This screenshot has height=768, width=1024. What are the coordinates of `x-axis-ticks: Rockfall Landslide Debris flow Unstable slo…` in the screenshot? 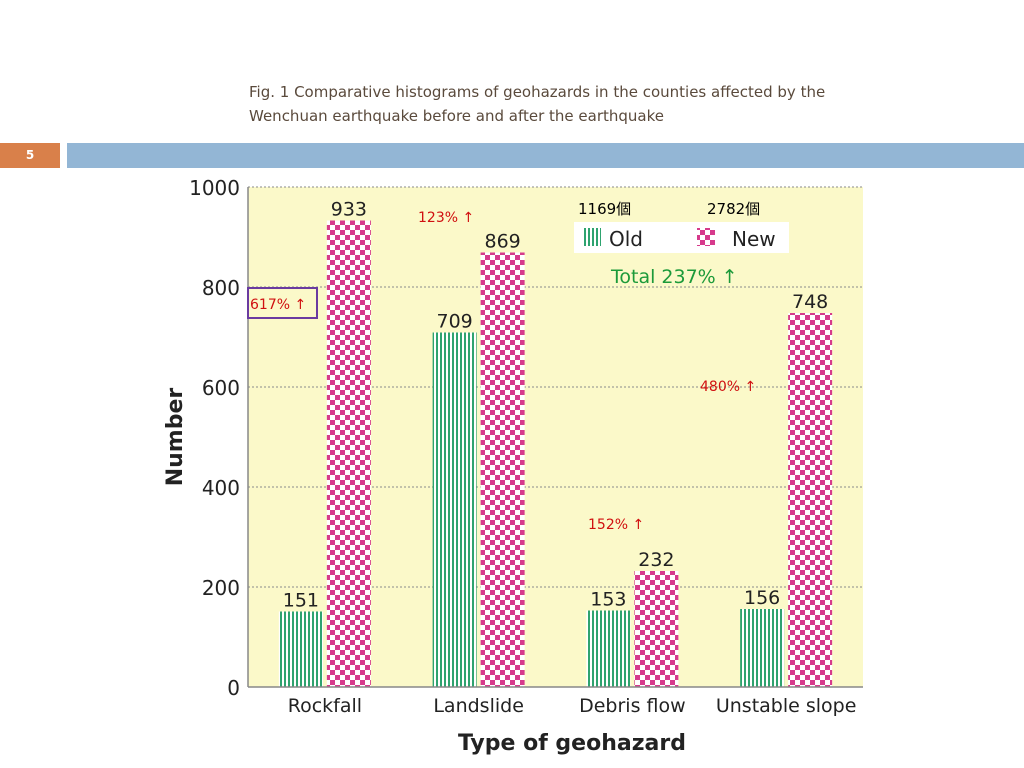 It's located at (572, 706).